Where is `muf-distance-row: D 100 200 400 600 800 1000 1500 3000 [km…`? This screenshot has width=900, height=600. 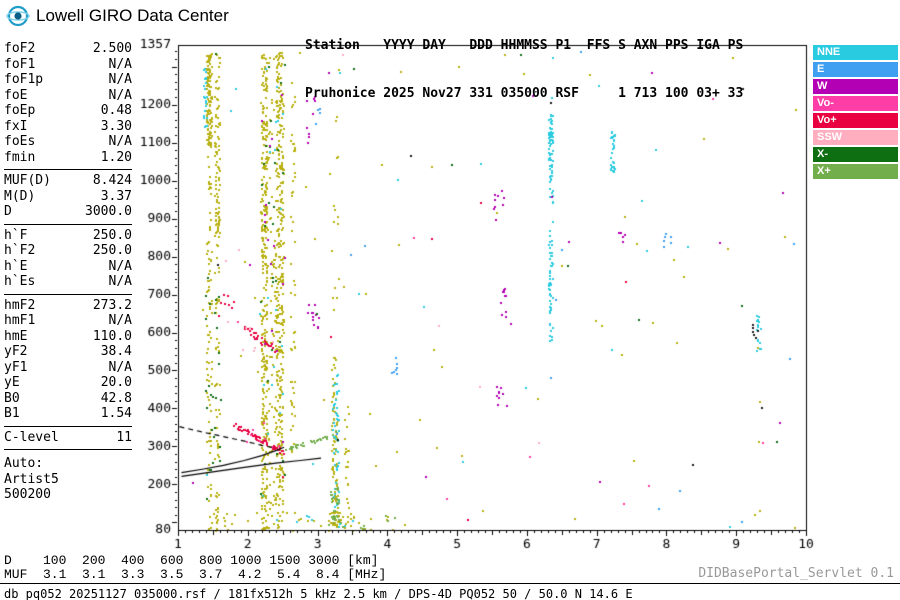
muf-distance-row: D 100 200 400 600 800 1000 1500 3000 [km… is located at coordinates (191, 560).